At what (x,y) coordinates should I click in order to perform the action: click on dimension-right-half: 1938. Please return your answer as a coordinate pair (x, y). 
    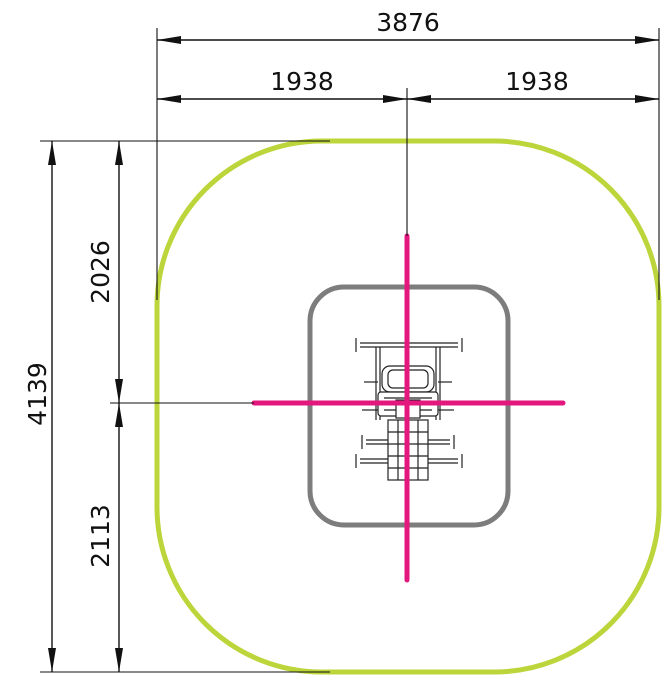
    Looking at the image, I should click on (533, 85).